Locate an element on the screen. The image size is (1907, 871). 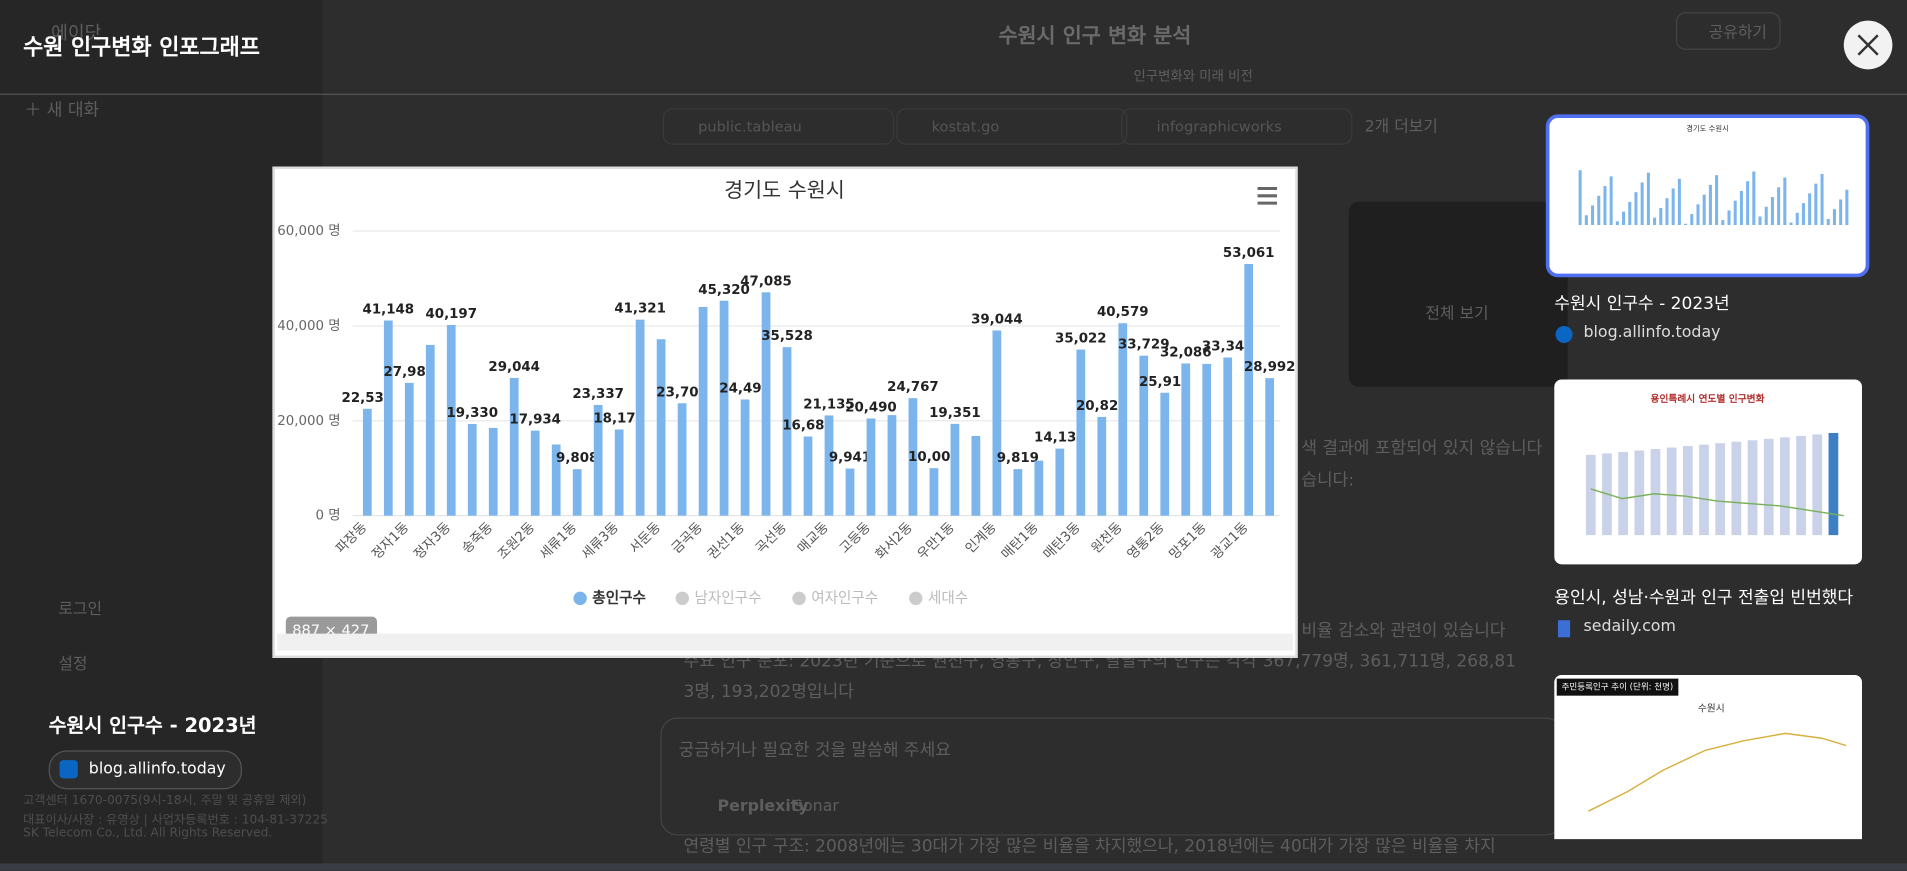
x-tick-label: 매탄1동 is located at coordinates (1019, 540).